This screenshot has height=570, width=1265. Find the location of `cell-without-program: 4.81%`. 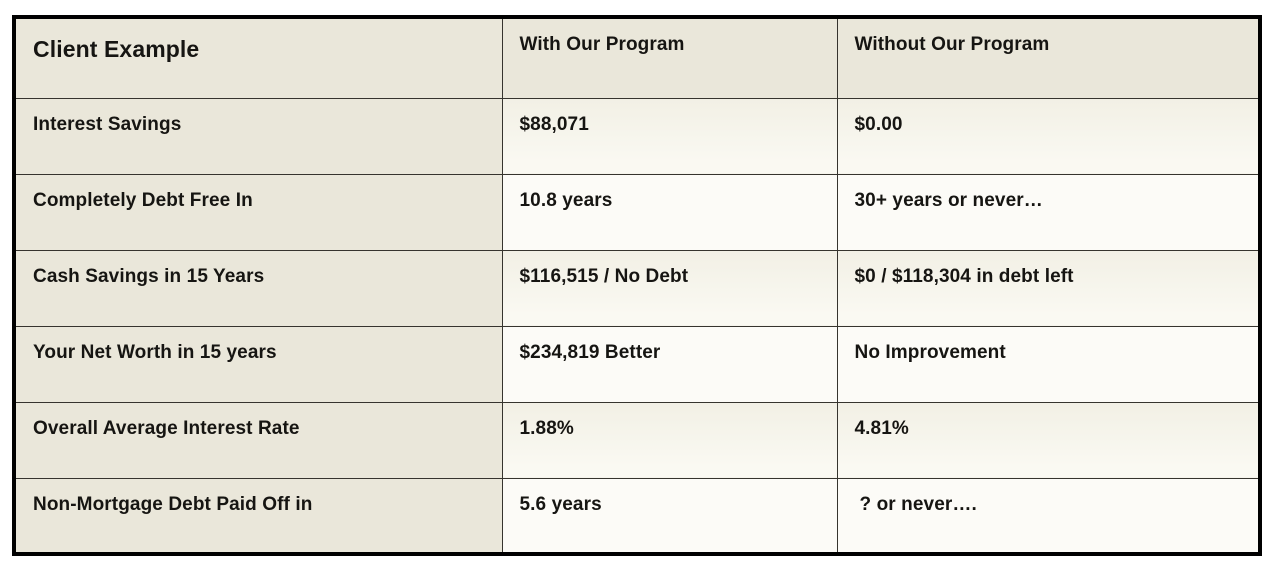

cell-without-program: 4.81% is located at coordinates (1048, 440).